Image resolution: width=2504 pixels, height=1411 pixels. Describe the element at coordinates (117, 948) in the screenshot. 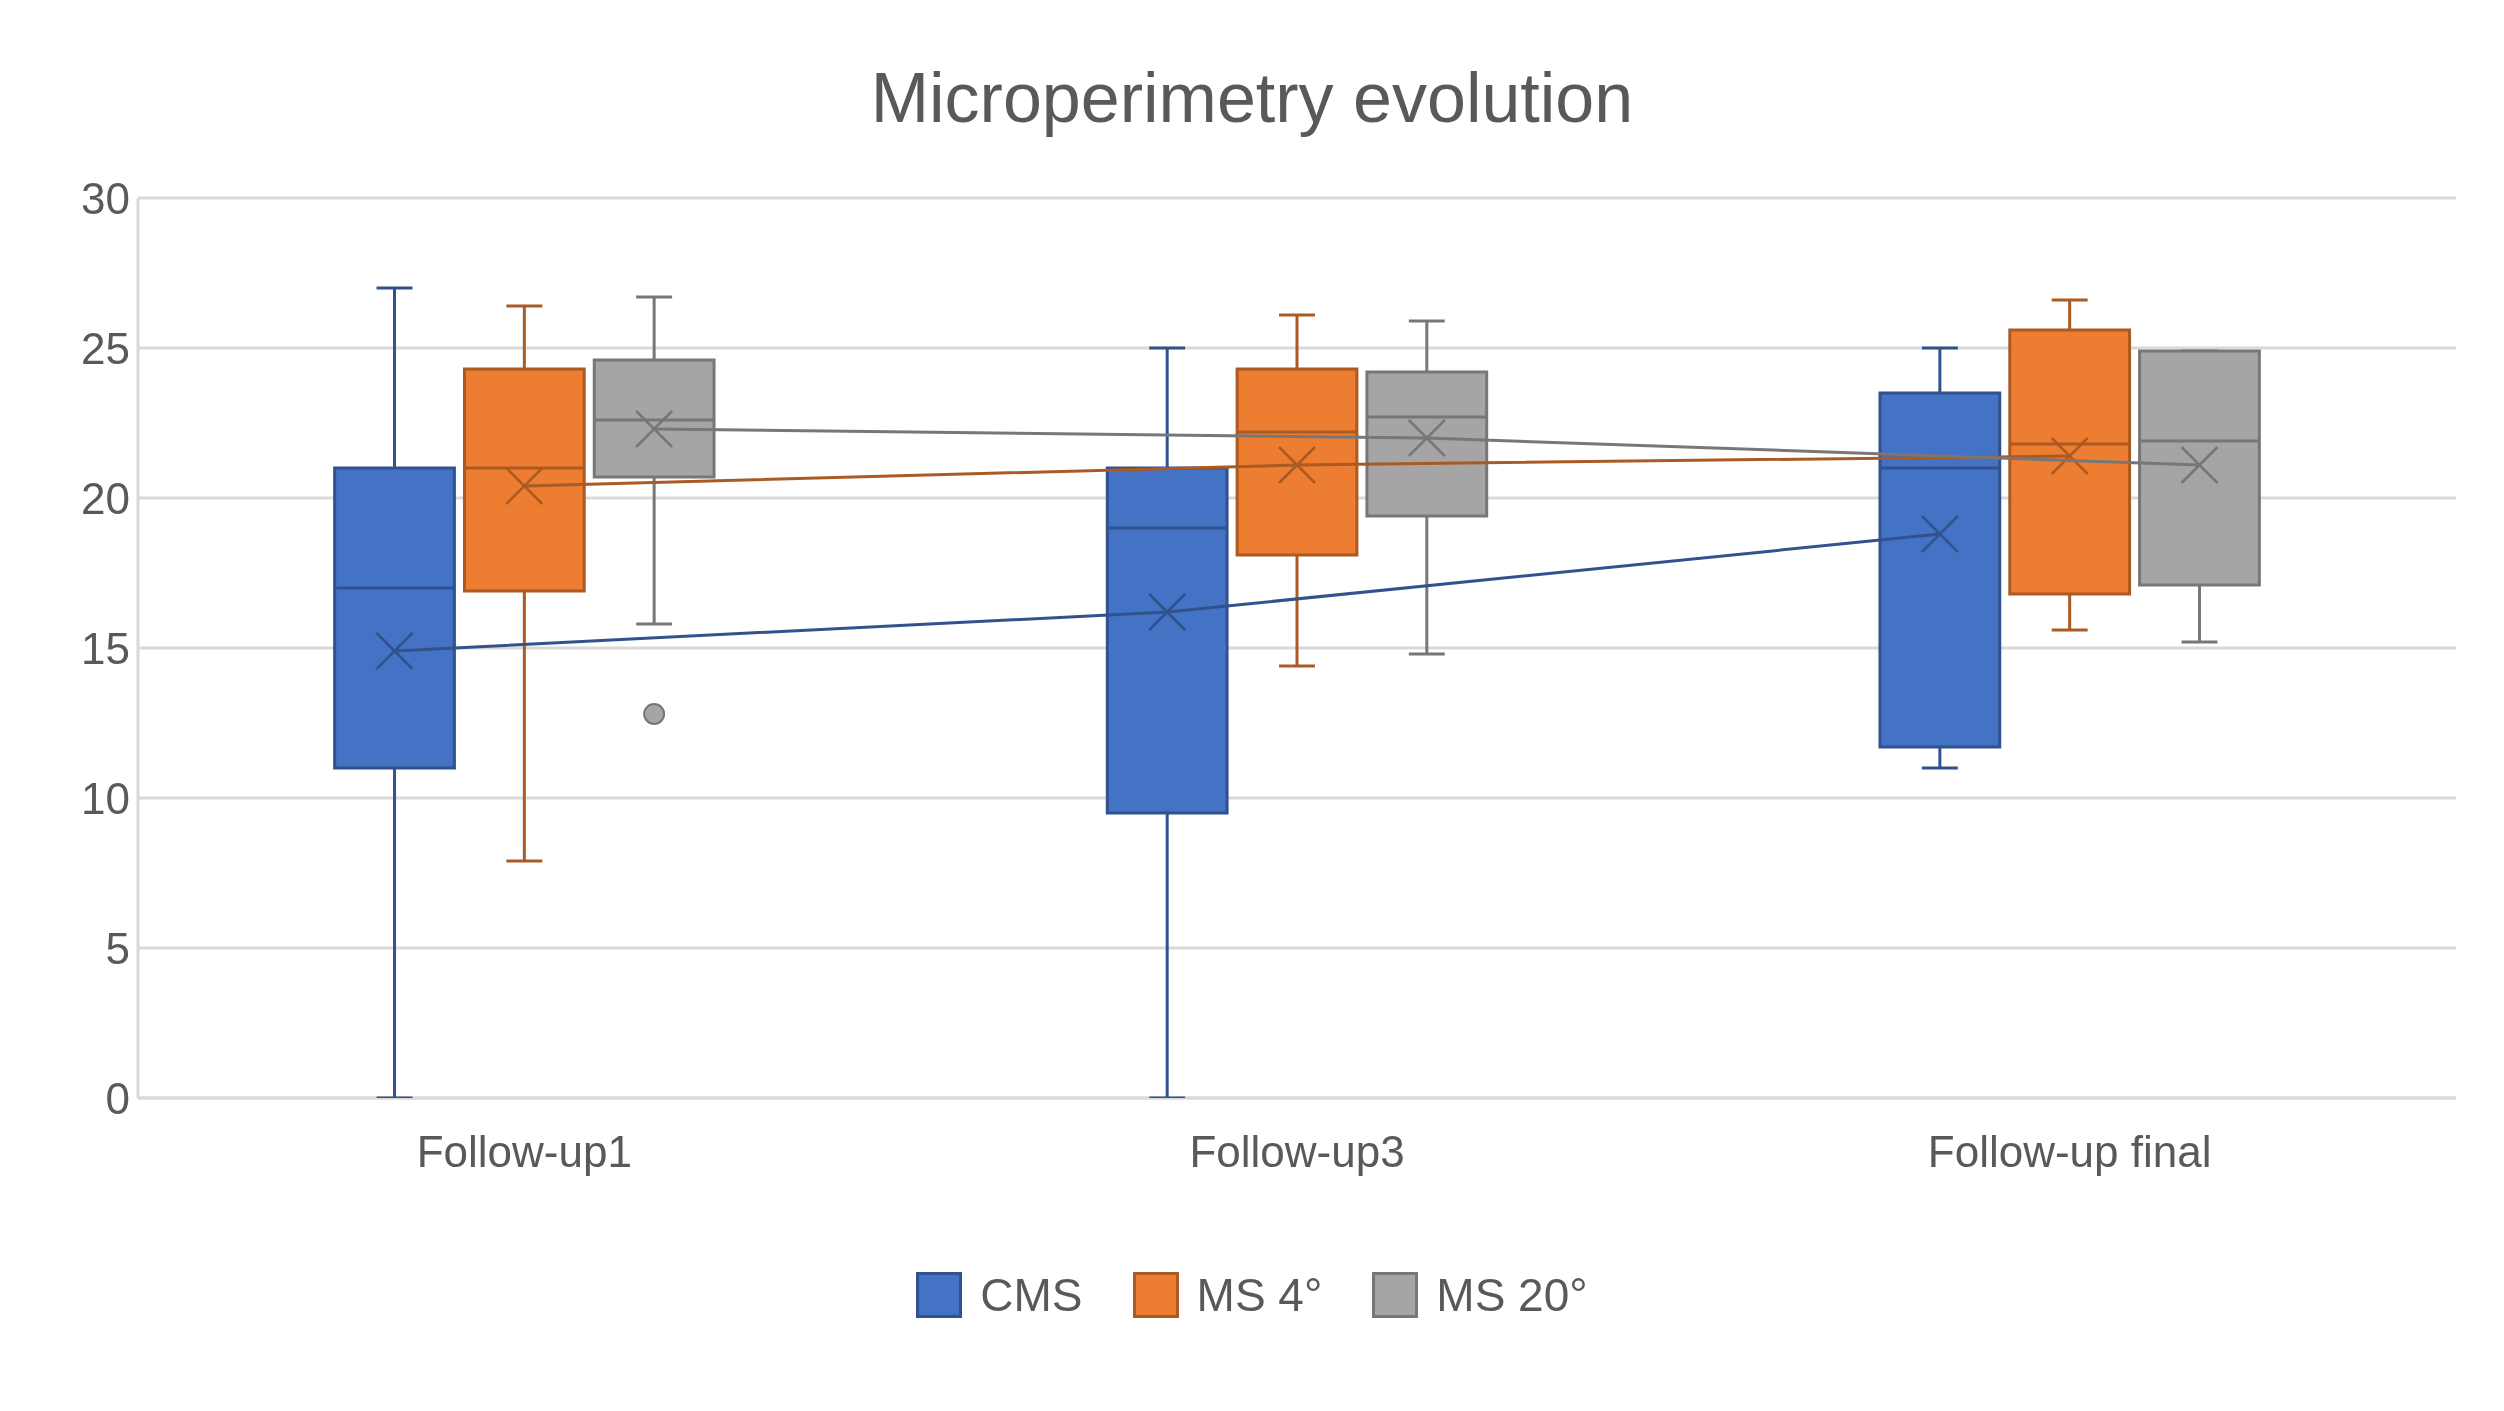

I see `y-tick-label: 5` at that location.